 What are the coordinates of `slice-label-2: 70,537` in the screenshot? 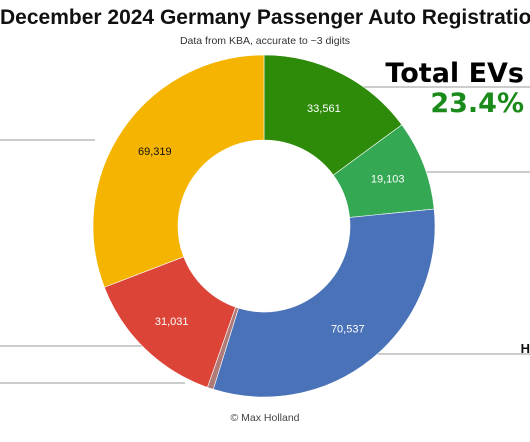 It's located at (348, 330).